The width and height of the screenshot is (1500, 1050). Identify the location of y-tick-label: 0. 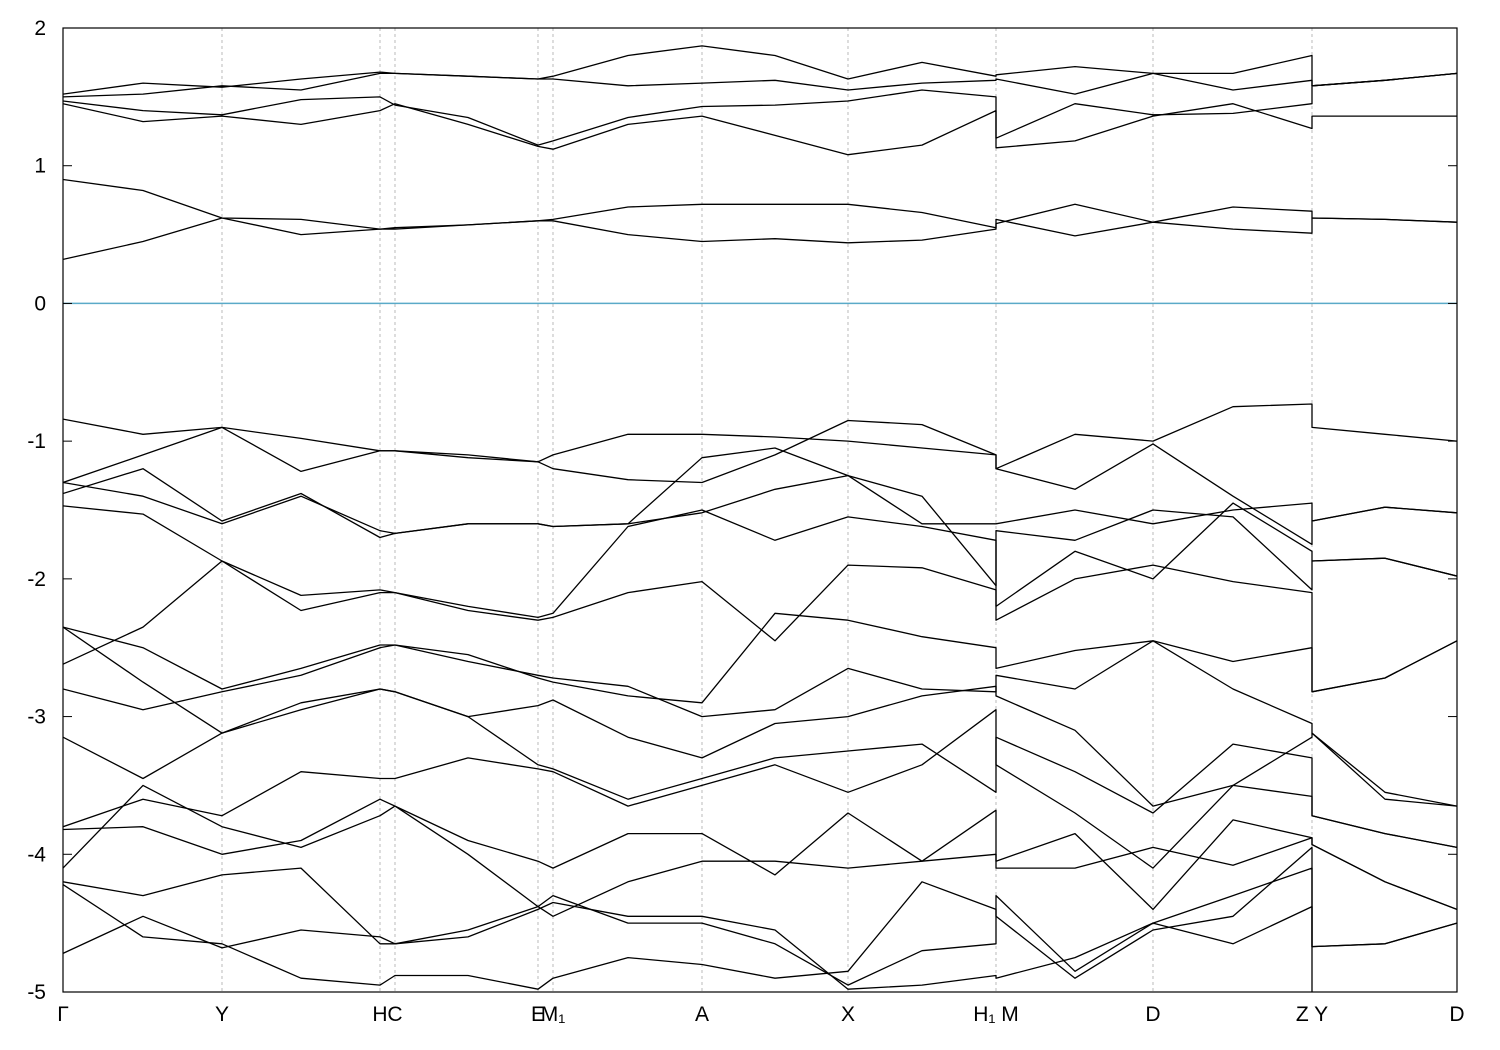
(40, 303).